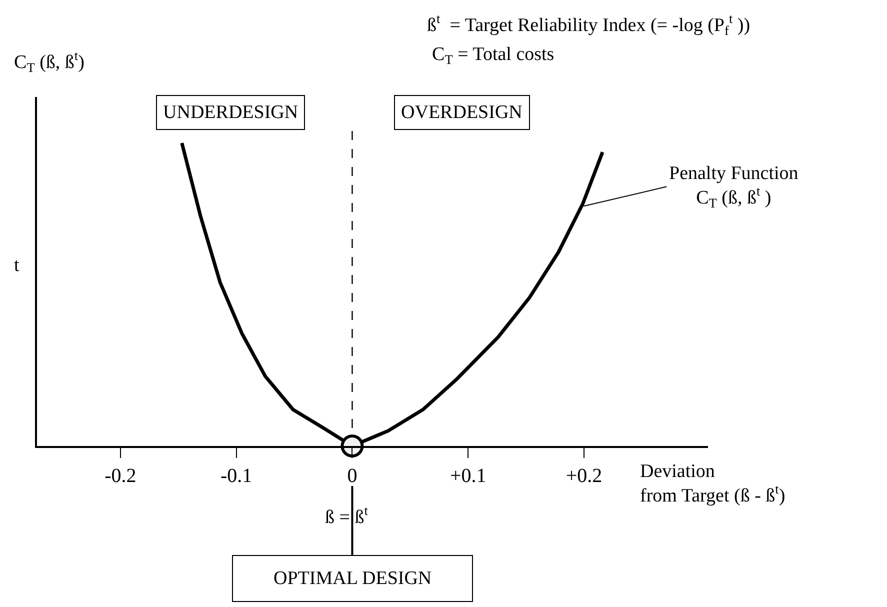 This screenshot has width=887, height=607. I want to click on text: C$_{T}$ = Total costs, so click(493, 55).